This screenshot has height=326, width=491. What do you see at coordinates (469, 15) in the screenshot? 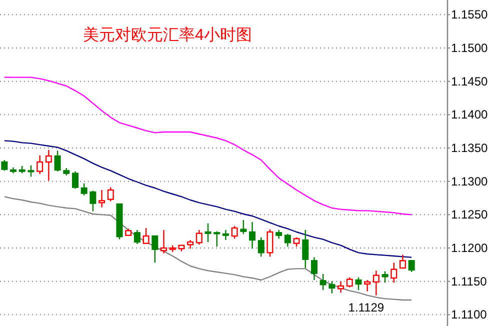
I see `y-tick-label: 1.1550` at bounding box center [469, 15].